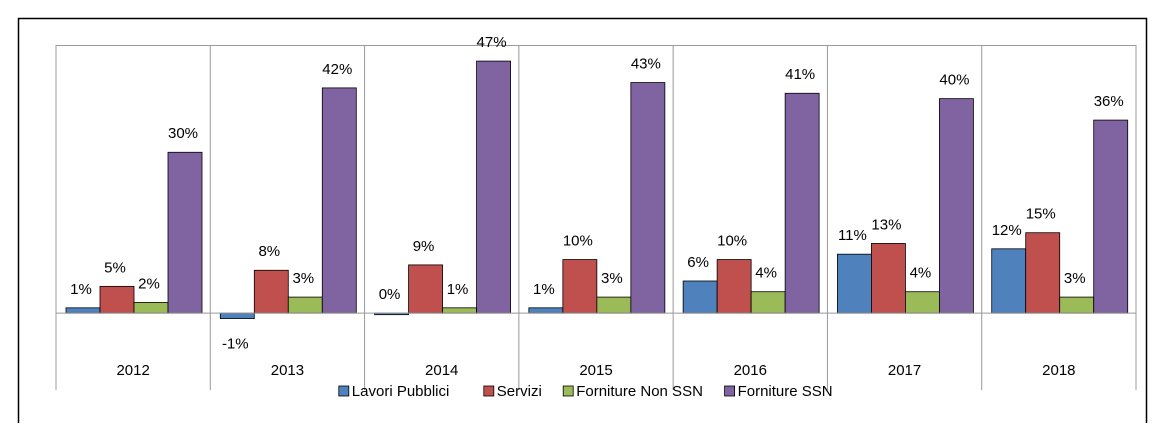  I want to click on data-label: 42%, so click(337, 69).